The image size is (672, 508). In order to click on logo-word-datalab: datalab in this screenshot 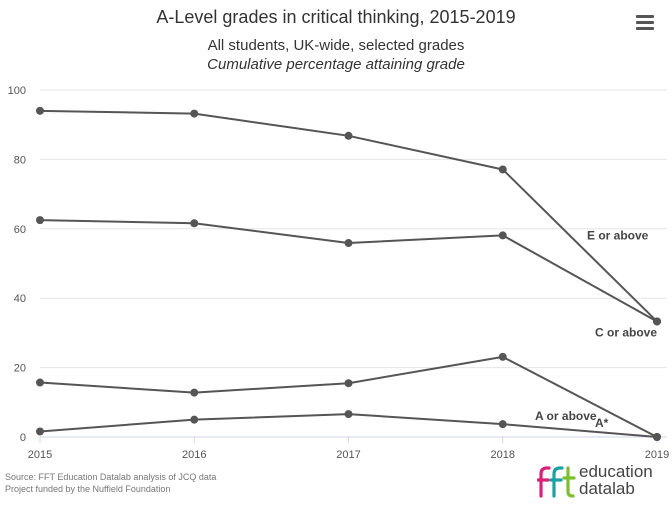, I will do `click(607, 488)`.